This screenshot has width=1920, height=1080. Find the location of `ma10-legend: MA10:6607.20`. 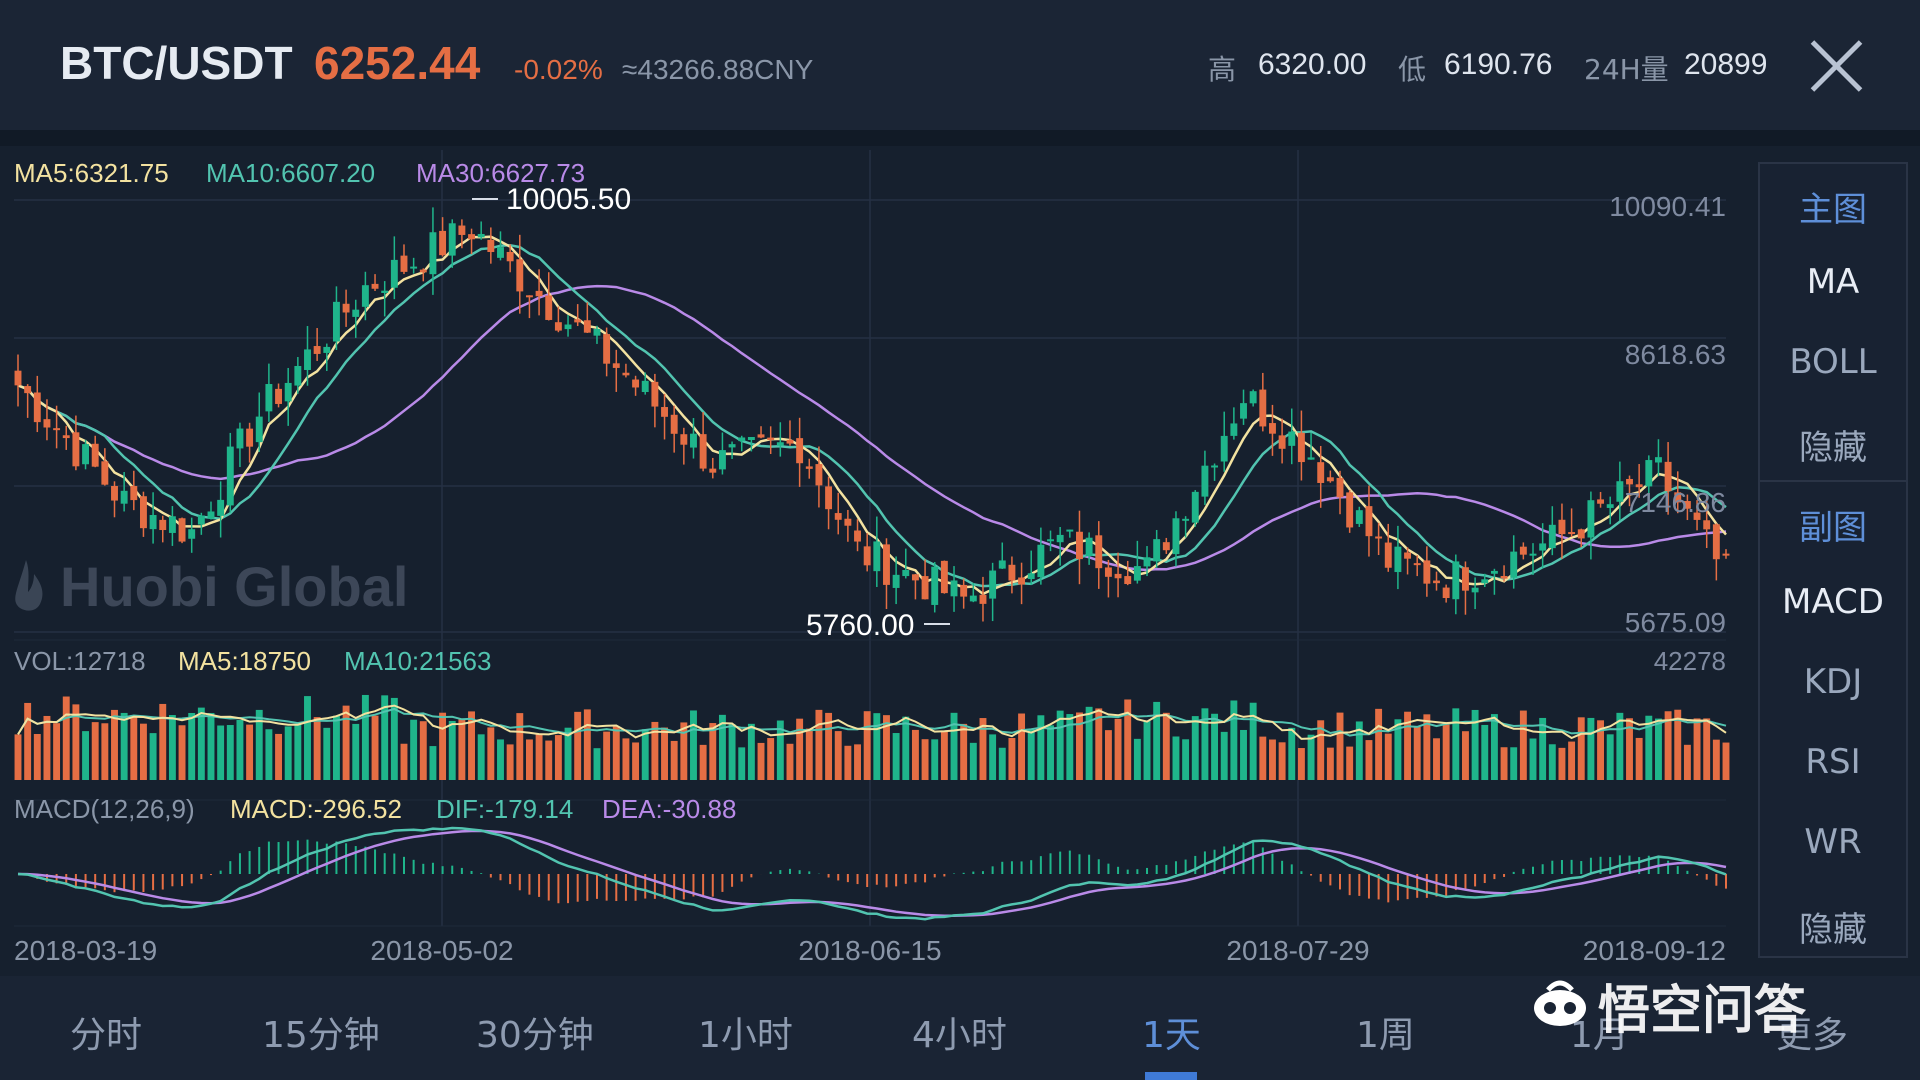

ma10-legend: MA10:6607.20 is located at coordinates (290, 173).